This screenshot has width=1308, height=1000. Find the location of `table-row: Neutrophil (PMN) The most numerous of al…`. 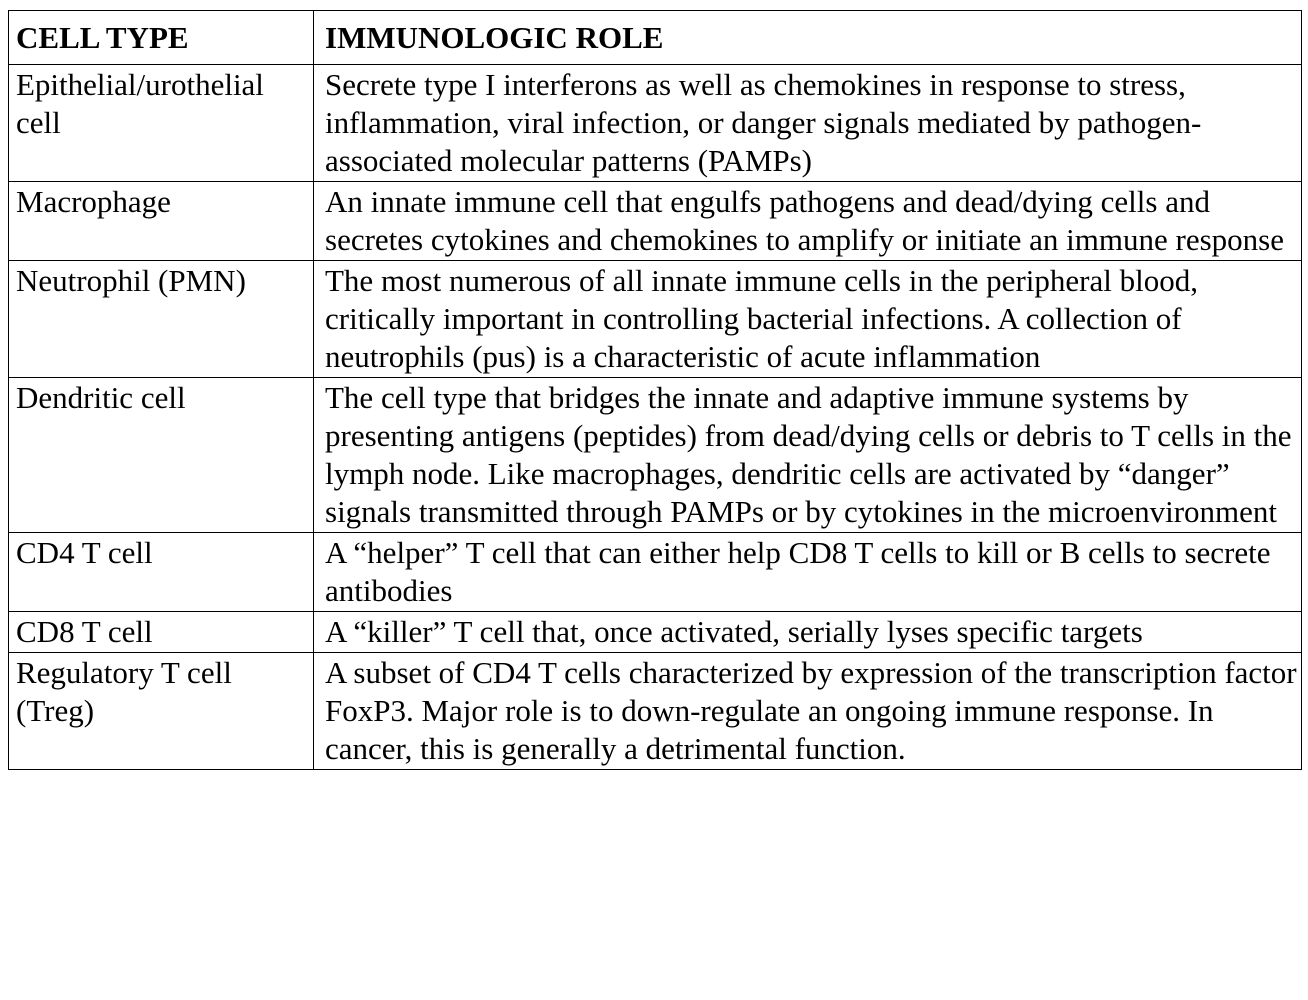

table-row: Neutrophil (PMN) The most numerous of al… is located at coordinates (655, 319).